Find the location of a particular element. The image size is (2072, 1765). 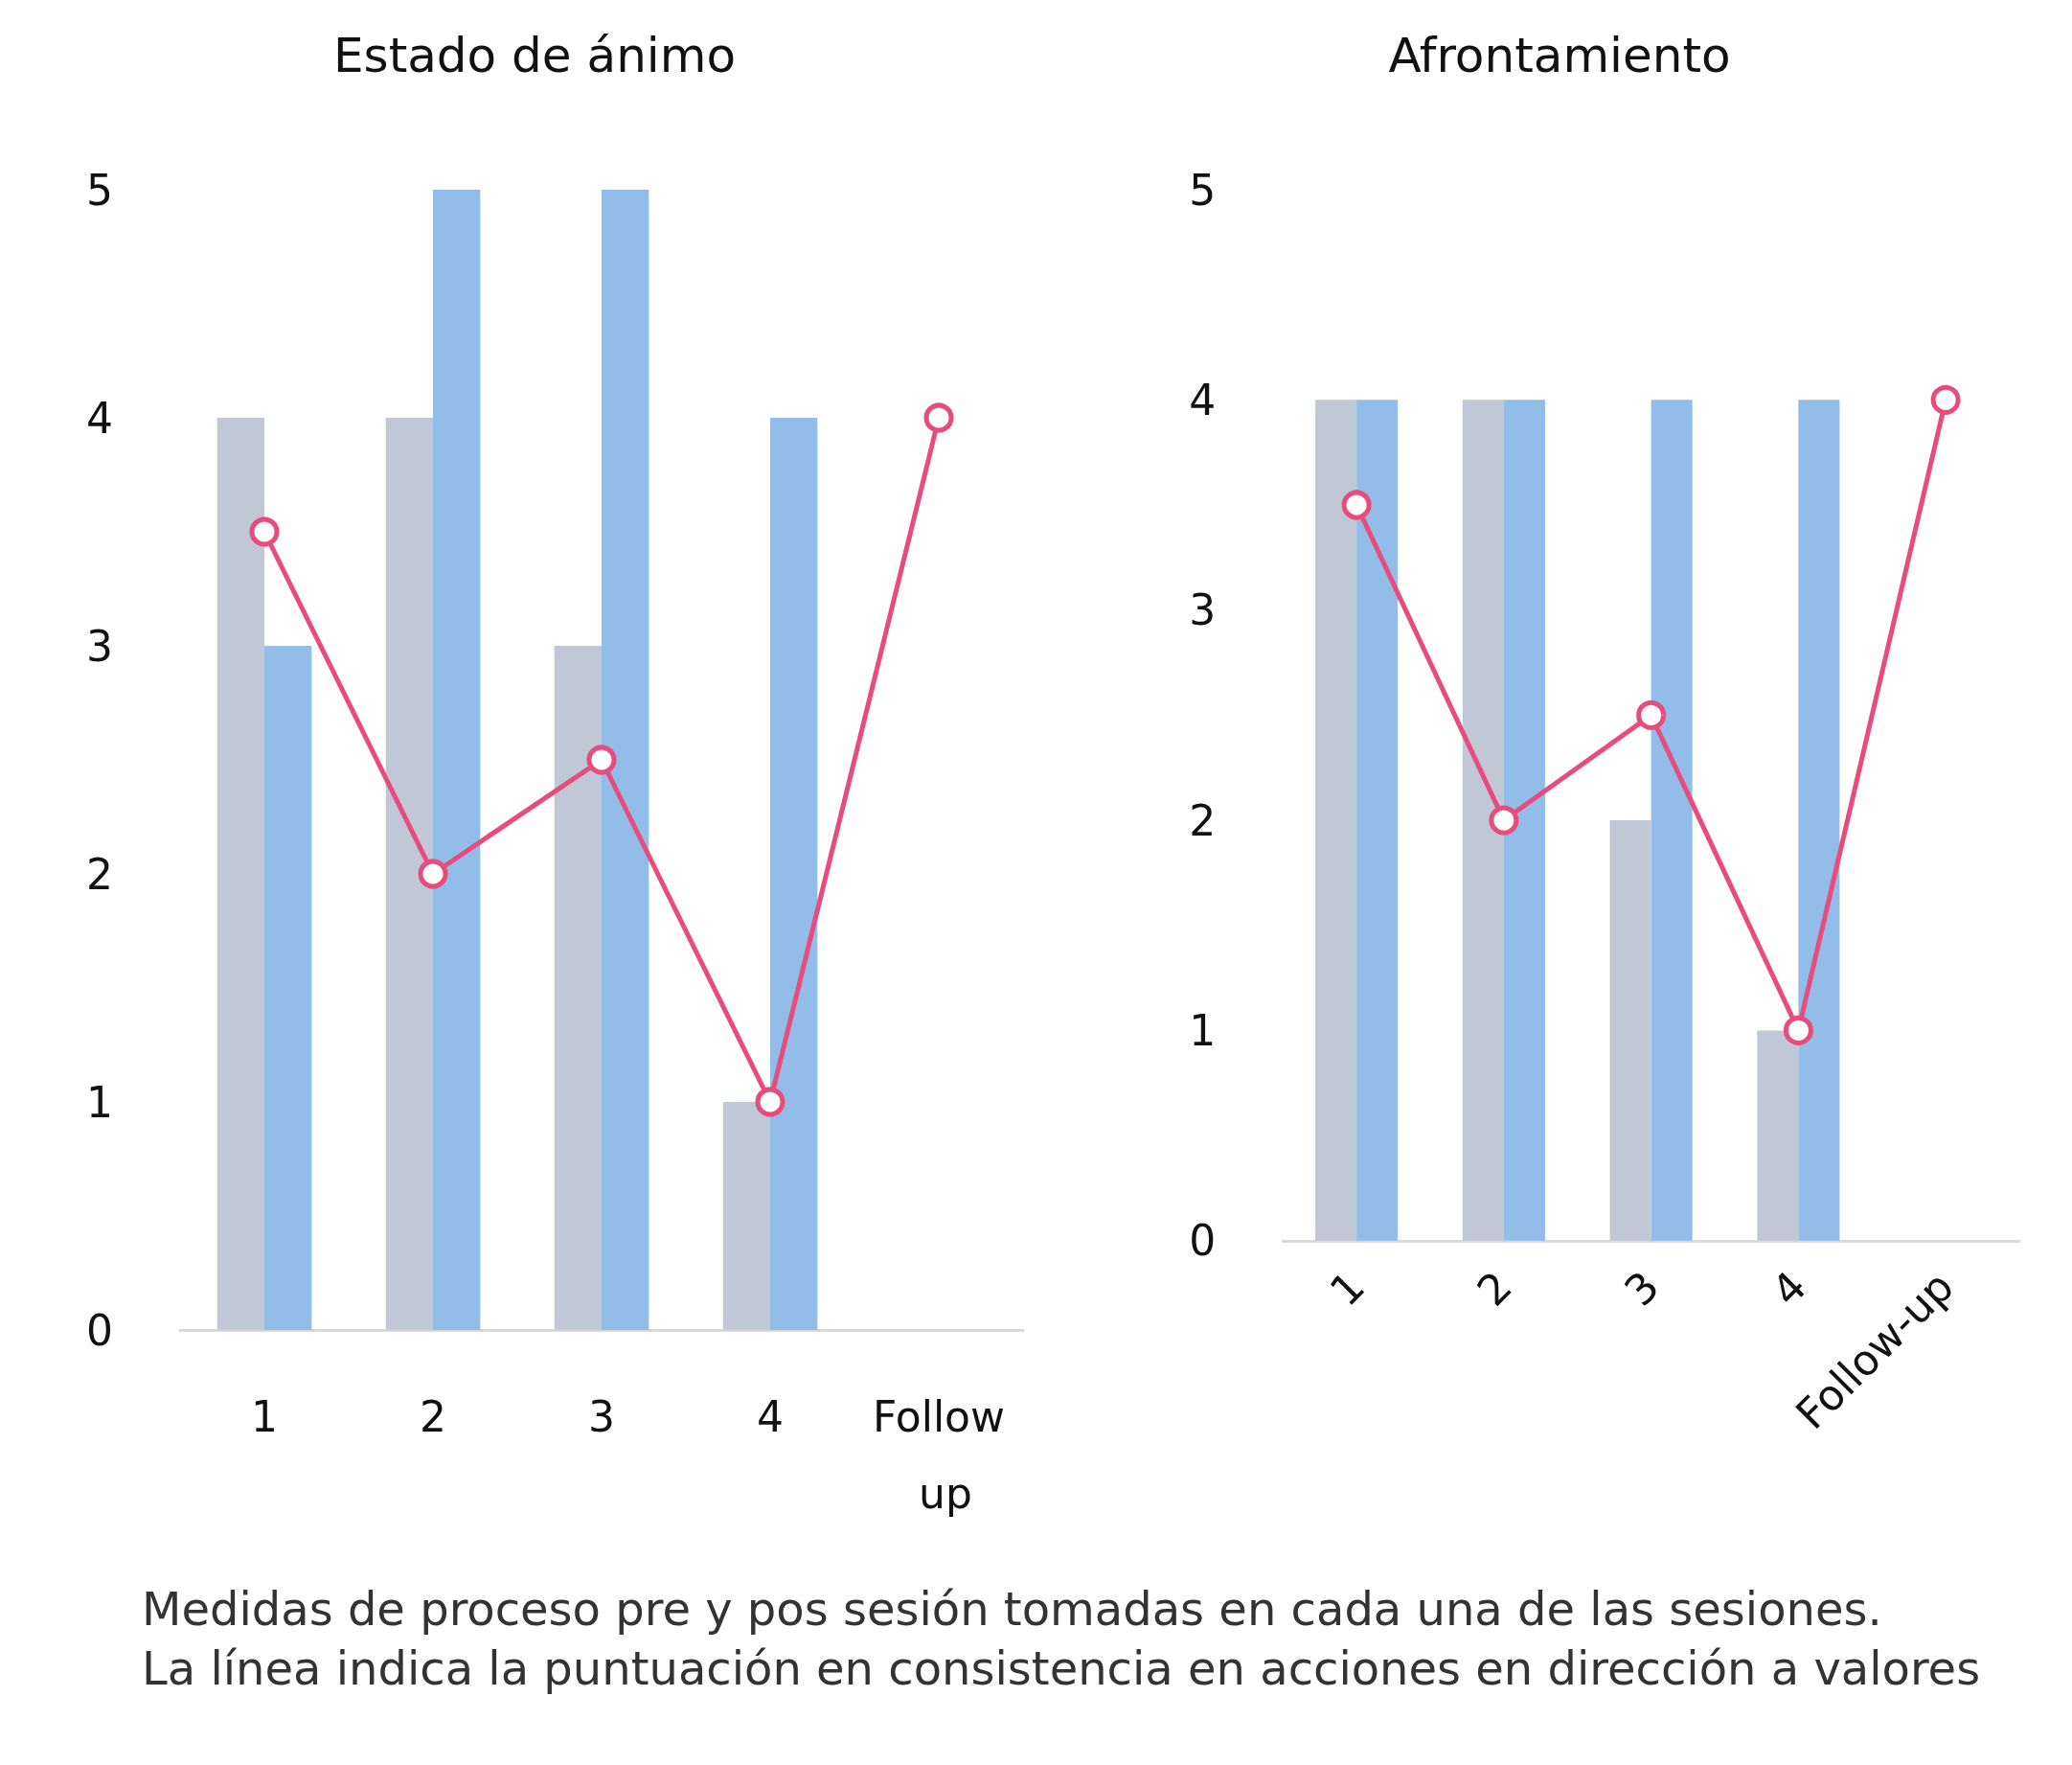

text: La línea indica la puntuación en consistencia en acciones en dirección a valores is located at coordinates (1062, 1669).